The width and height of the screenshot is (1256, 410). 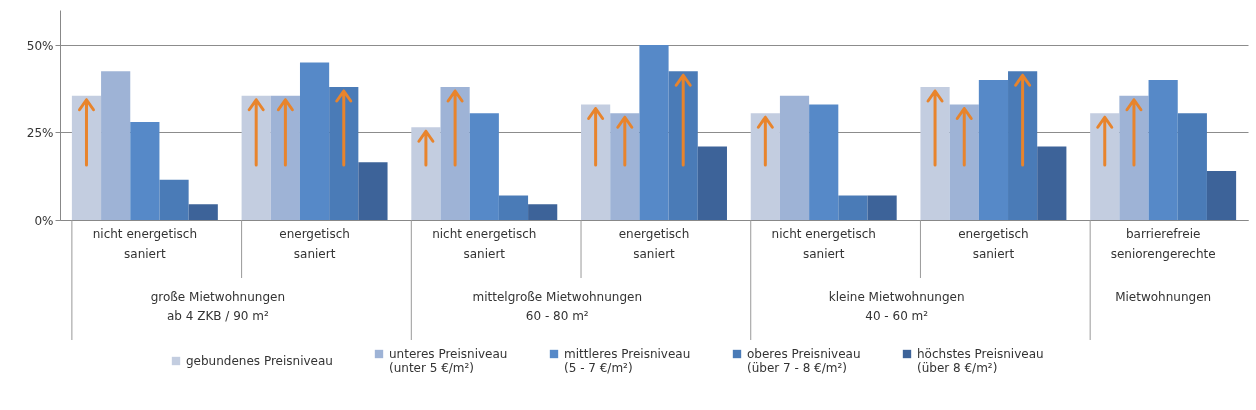 What do you see at coordinates (557, 306) in the screenshot?
I see `text: mittelgroße Mietwohnungen 60 - 80 m²` at bounding box center [557, 306].